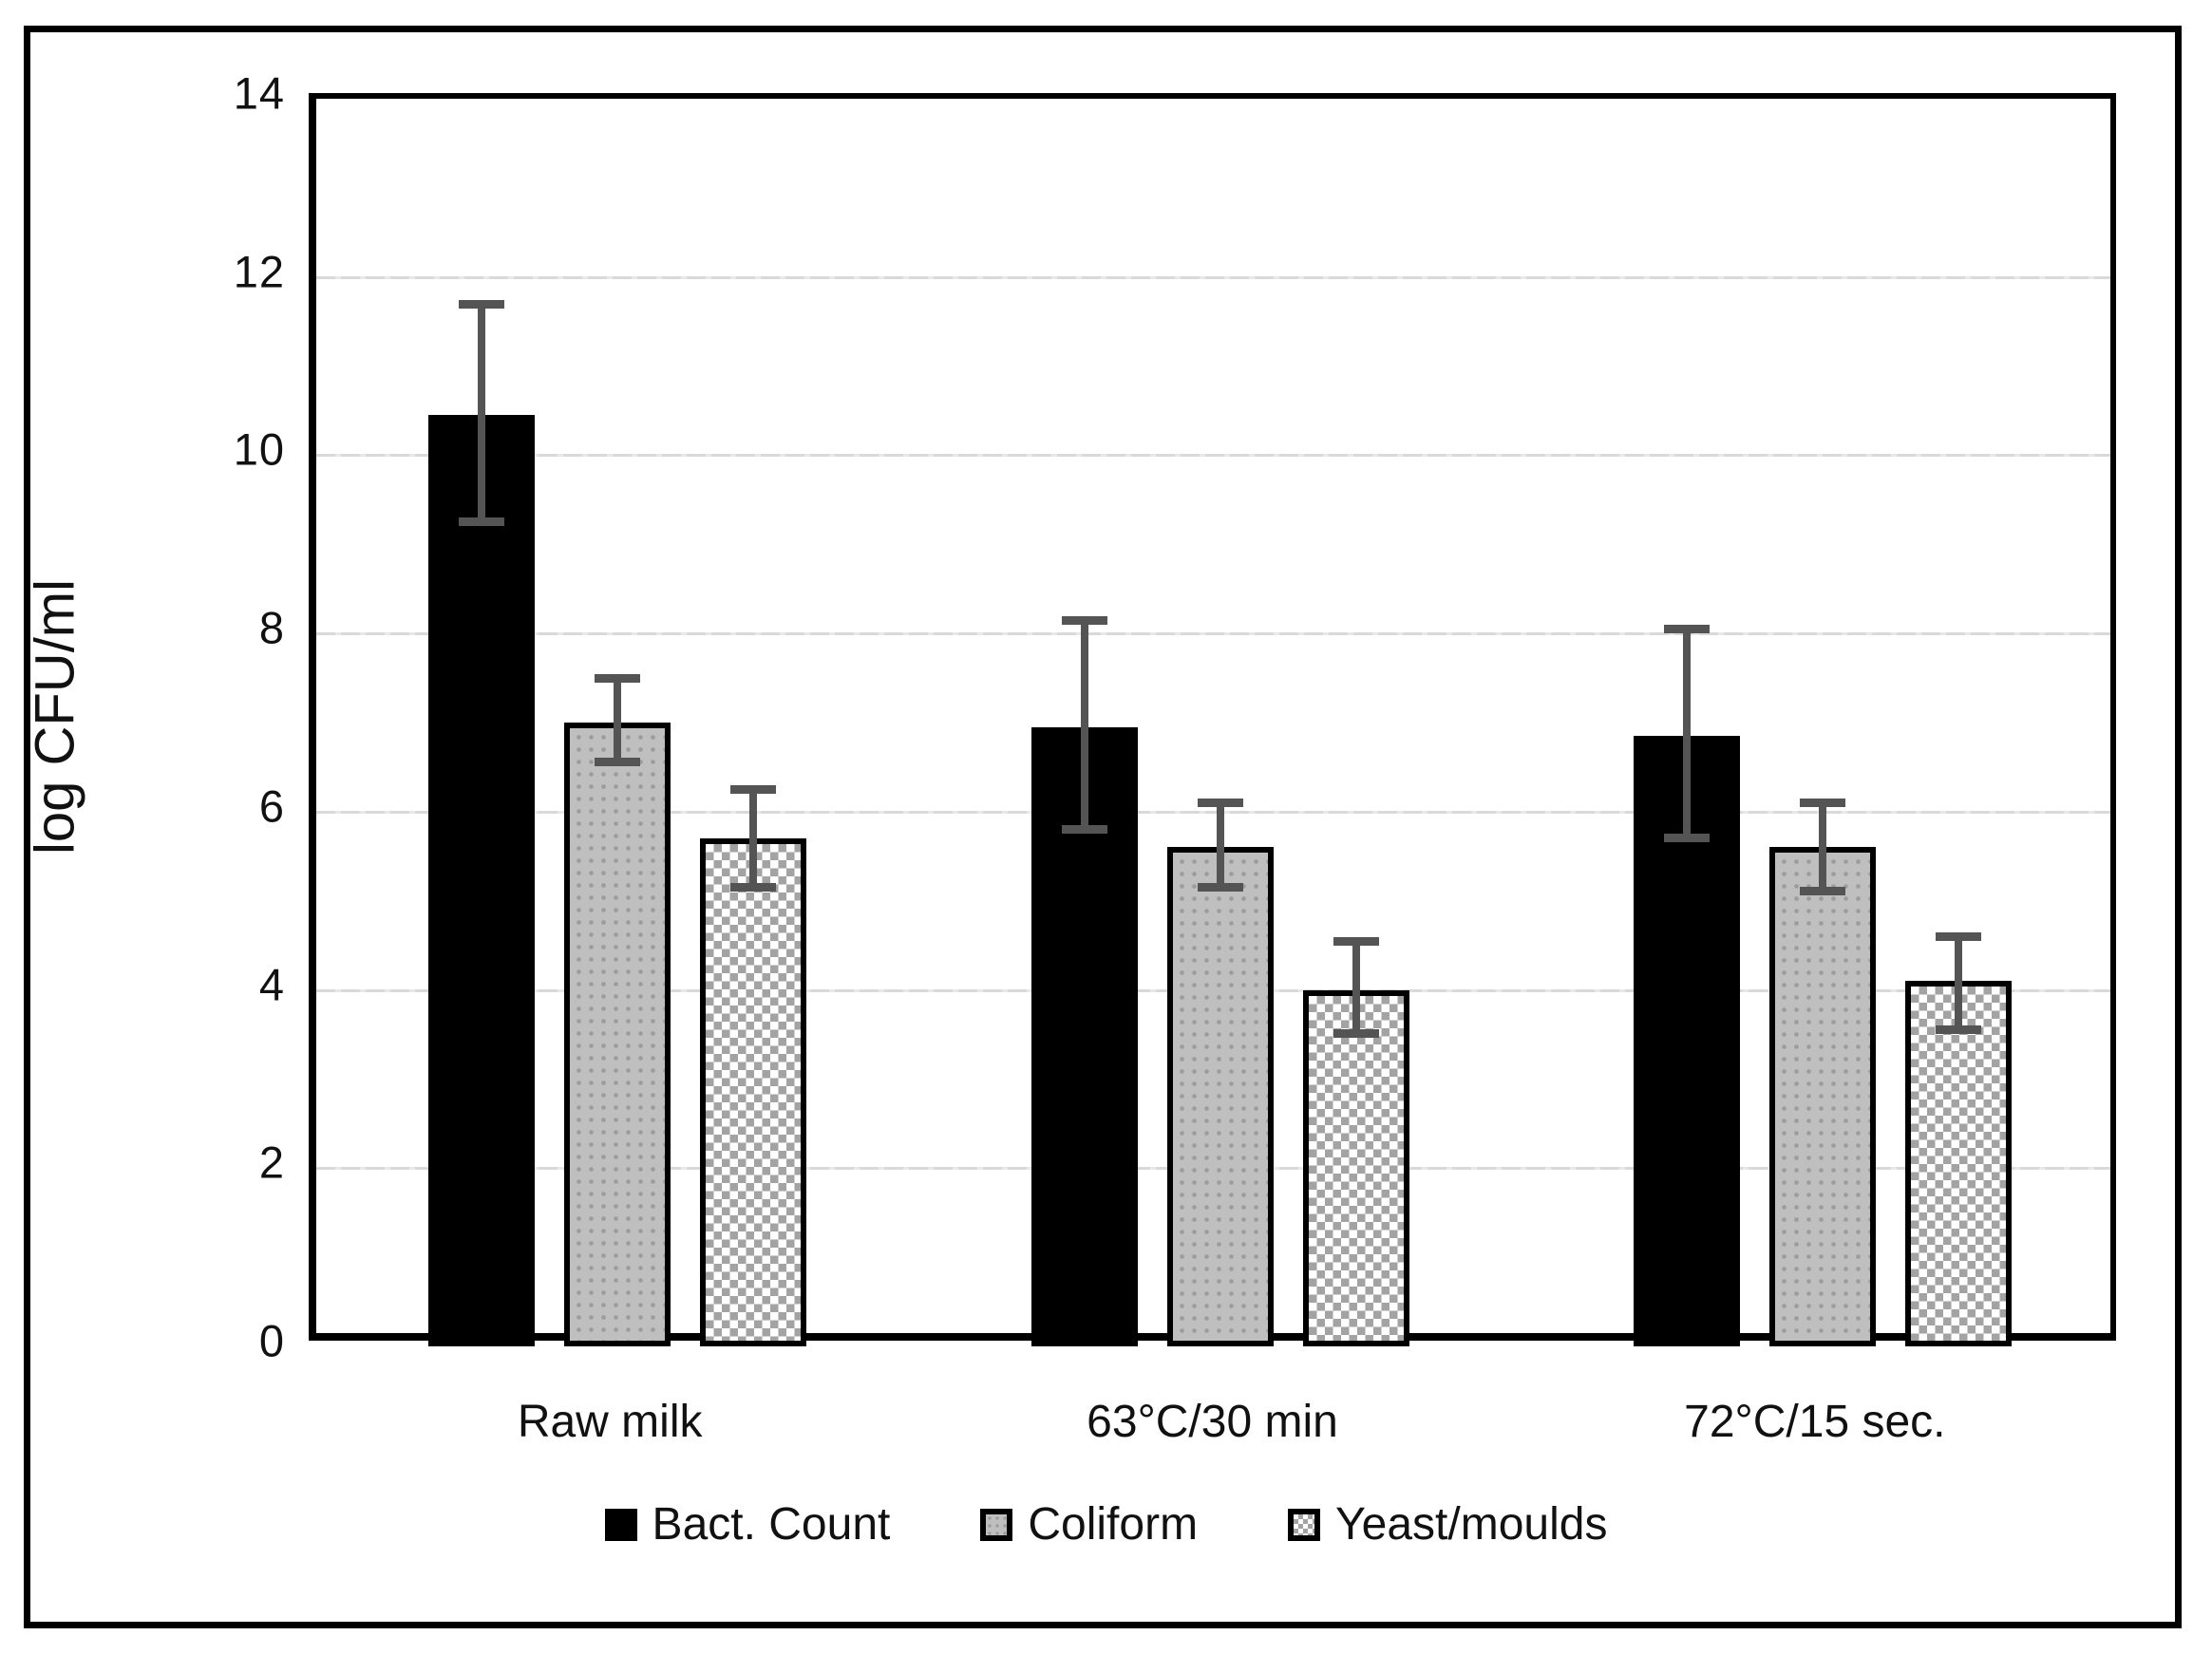  Describe the element at coordinates (271, 1340) in the screenshot. I see `y-tick-label-0: 0` at that location.